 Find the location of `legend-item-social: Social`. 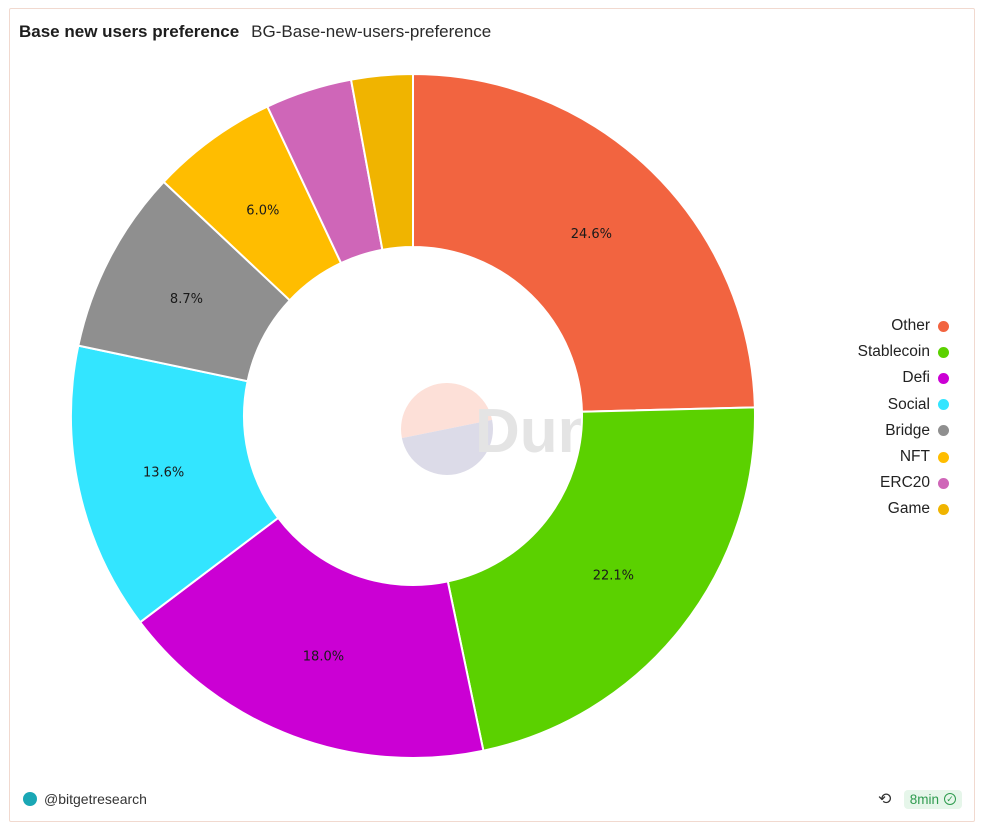

legend-item-social: Social is located at coordinates (903, 405).